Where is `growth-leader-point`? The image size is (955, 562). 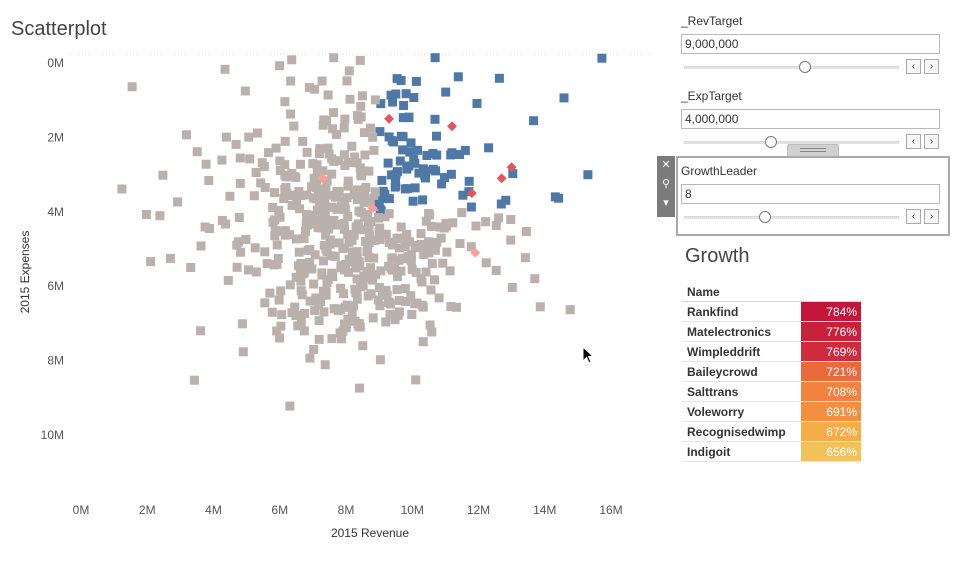
growth-leader-point is located at coordinates (372, 208).